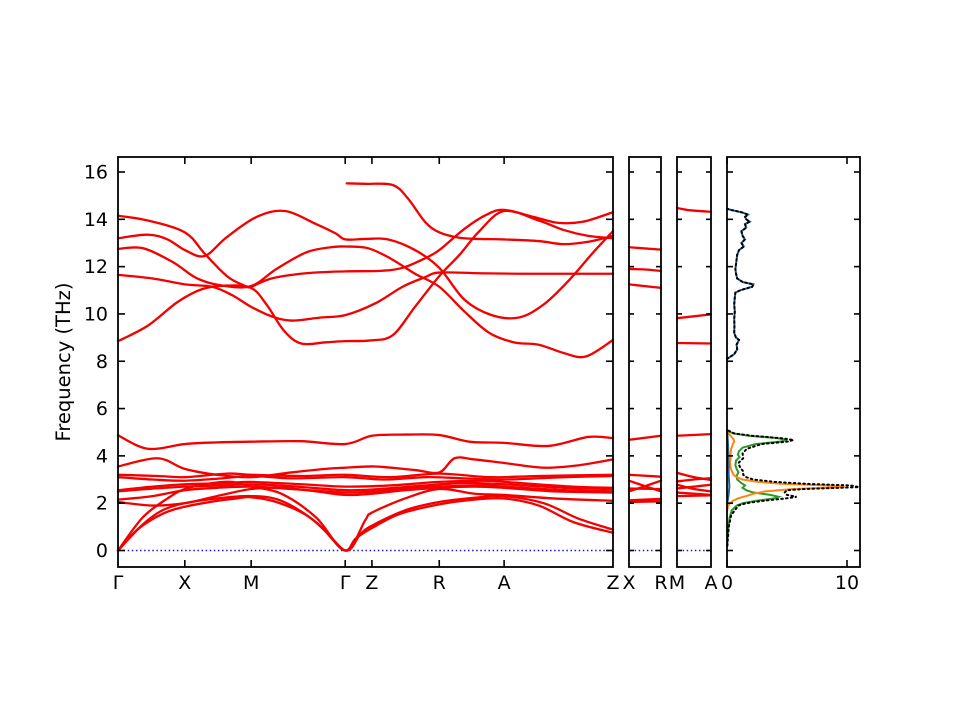 The image size is (960, 720). What do you see at coordinates (102, 551) in the screenshot?
I see `y-tick-label: 0` at bounding box center [102, 551].